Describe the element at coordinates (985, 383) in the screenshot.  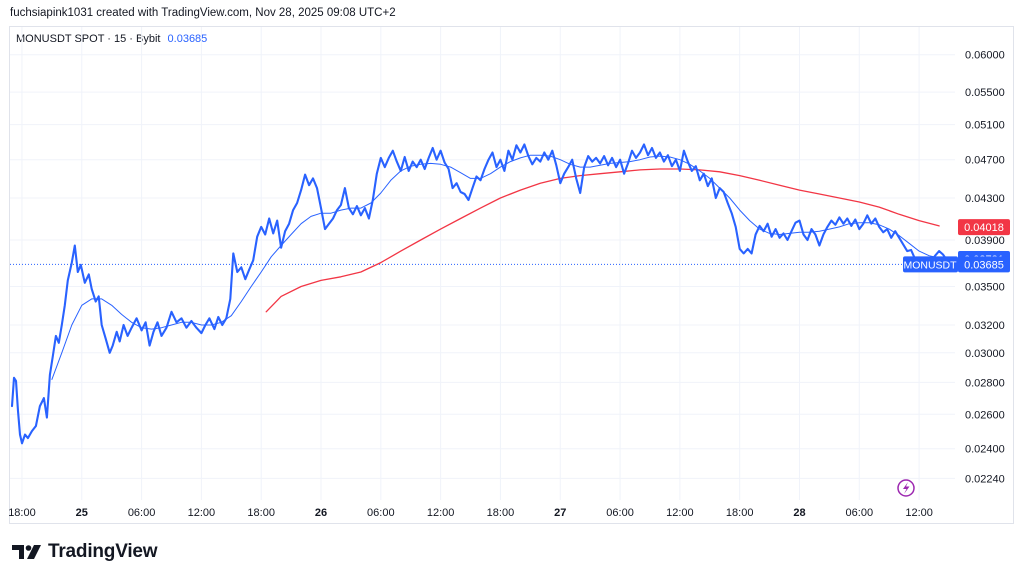
I see `y-tick-label: 0.02800` at that location.